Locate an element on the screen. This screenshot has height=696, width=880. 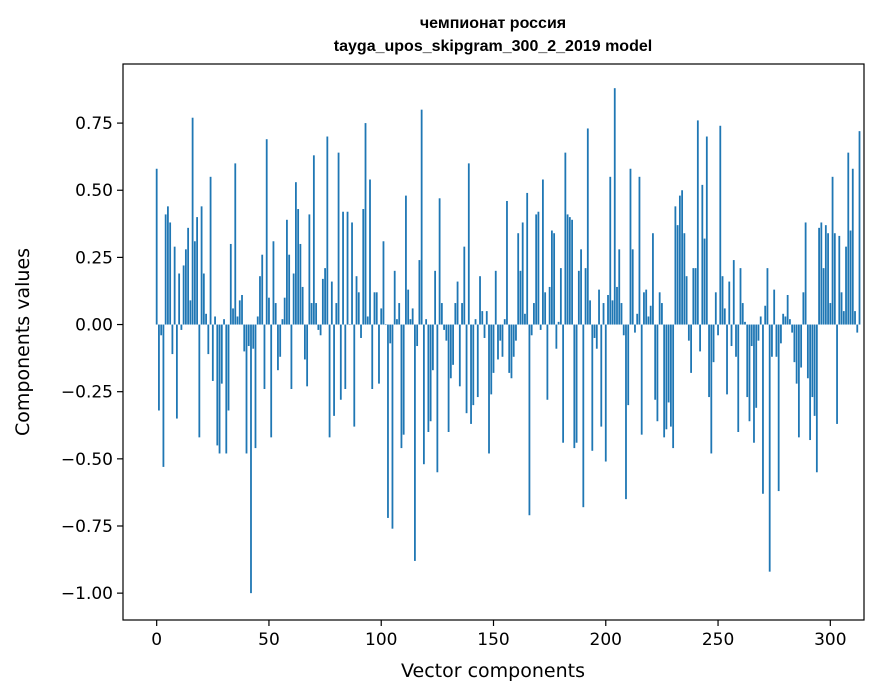
x-tick-label: 50 is located at coordinates (269, 640).